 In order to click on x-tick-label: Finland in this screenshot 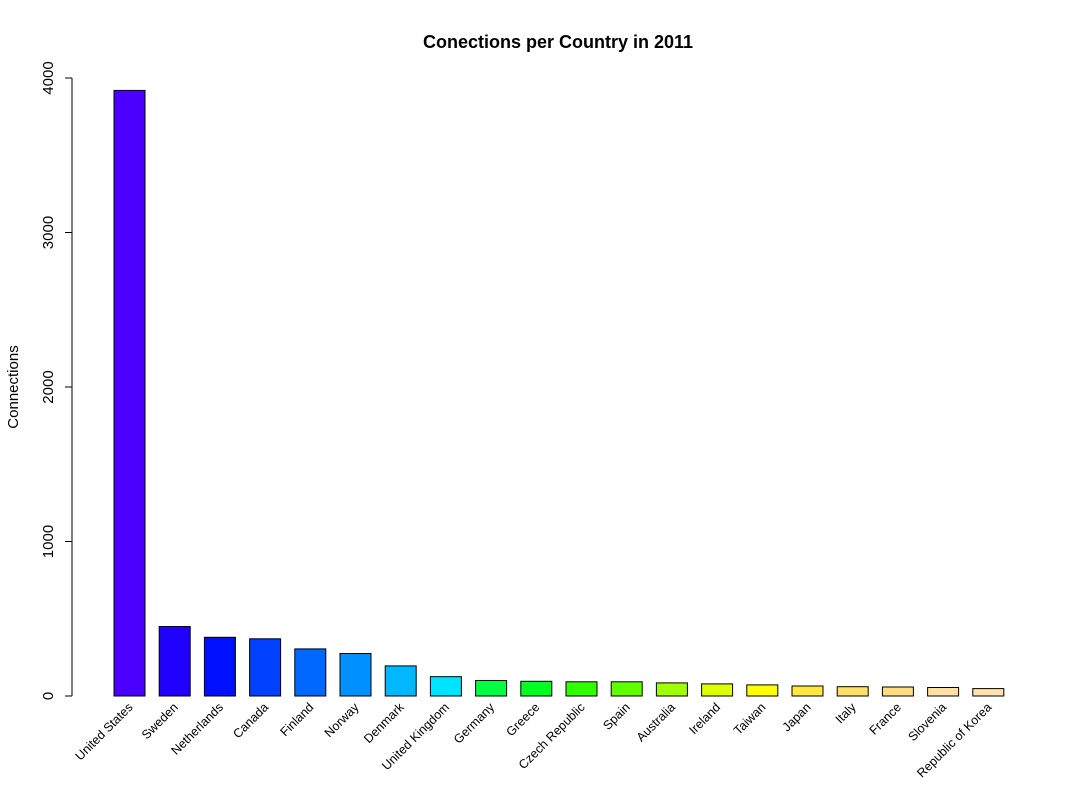, I will do `click(297, 719)`.